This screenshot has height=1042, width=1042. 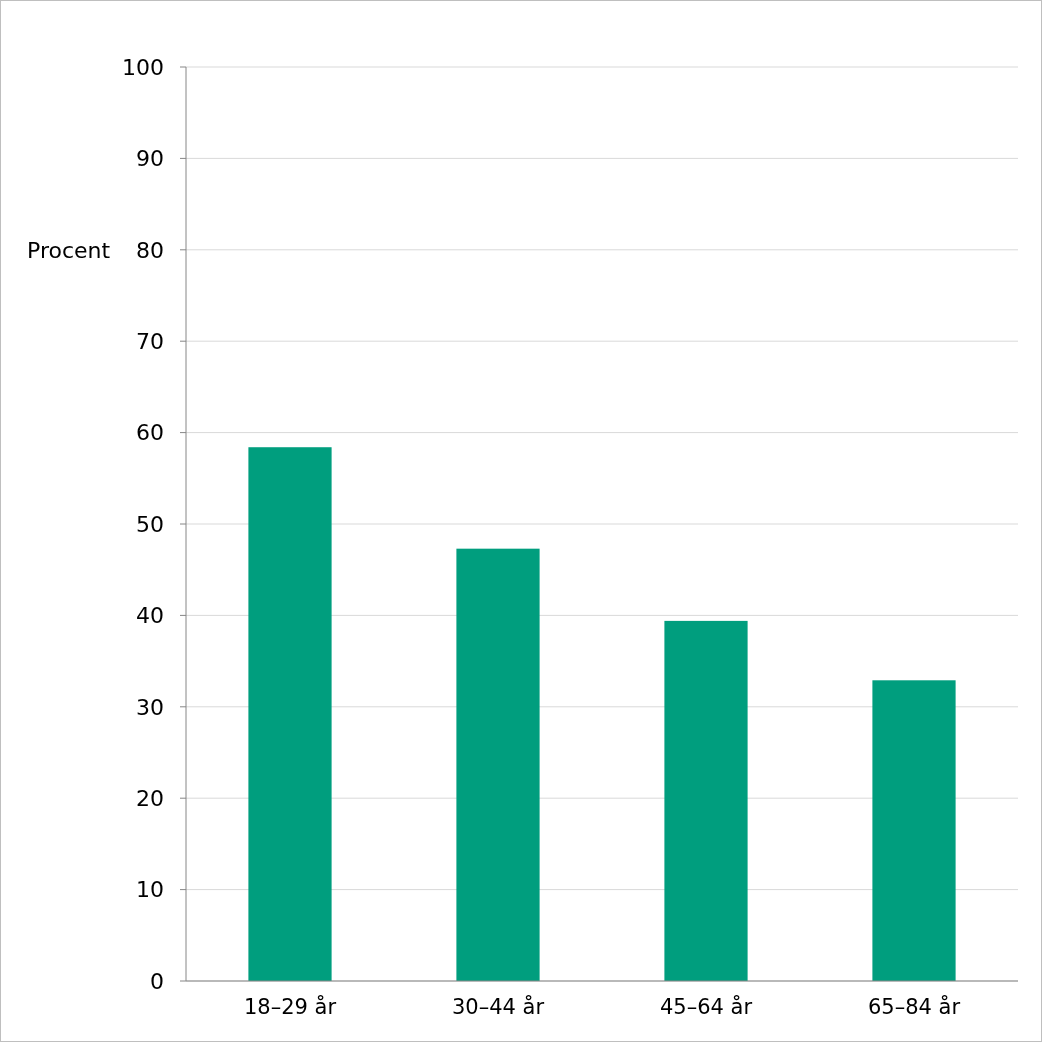 What do you see at coordinates (150, 524) in the screenshot?
I see `y-tick-label: 50` at bounding box center [150, 524].